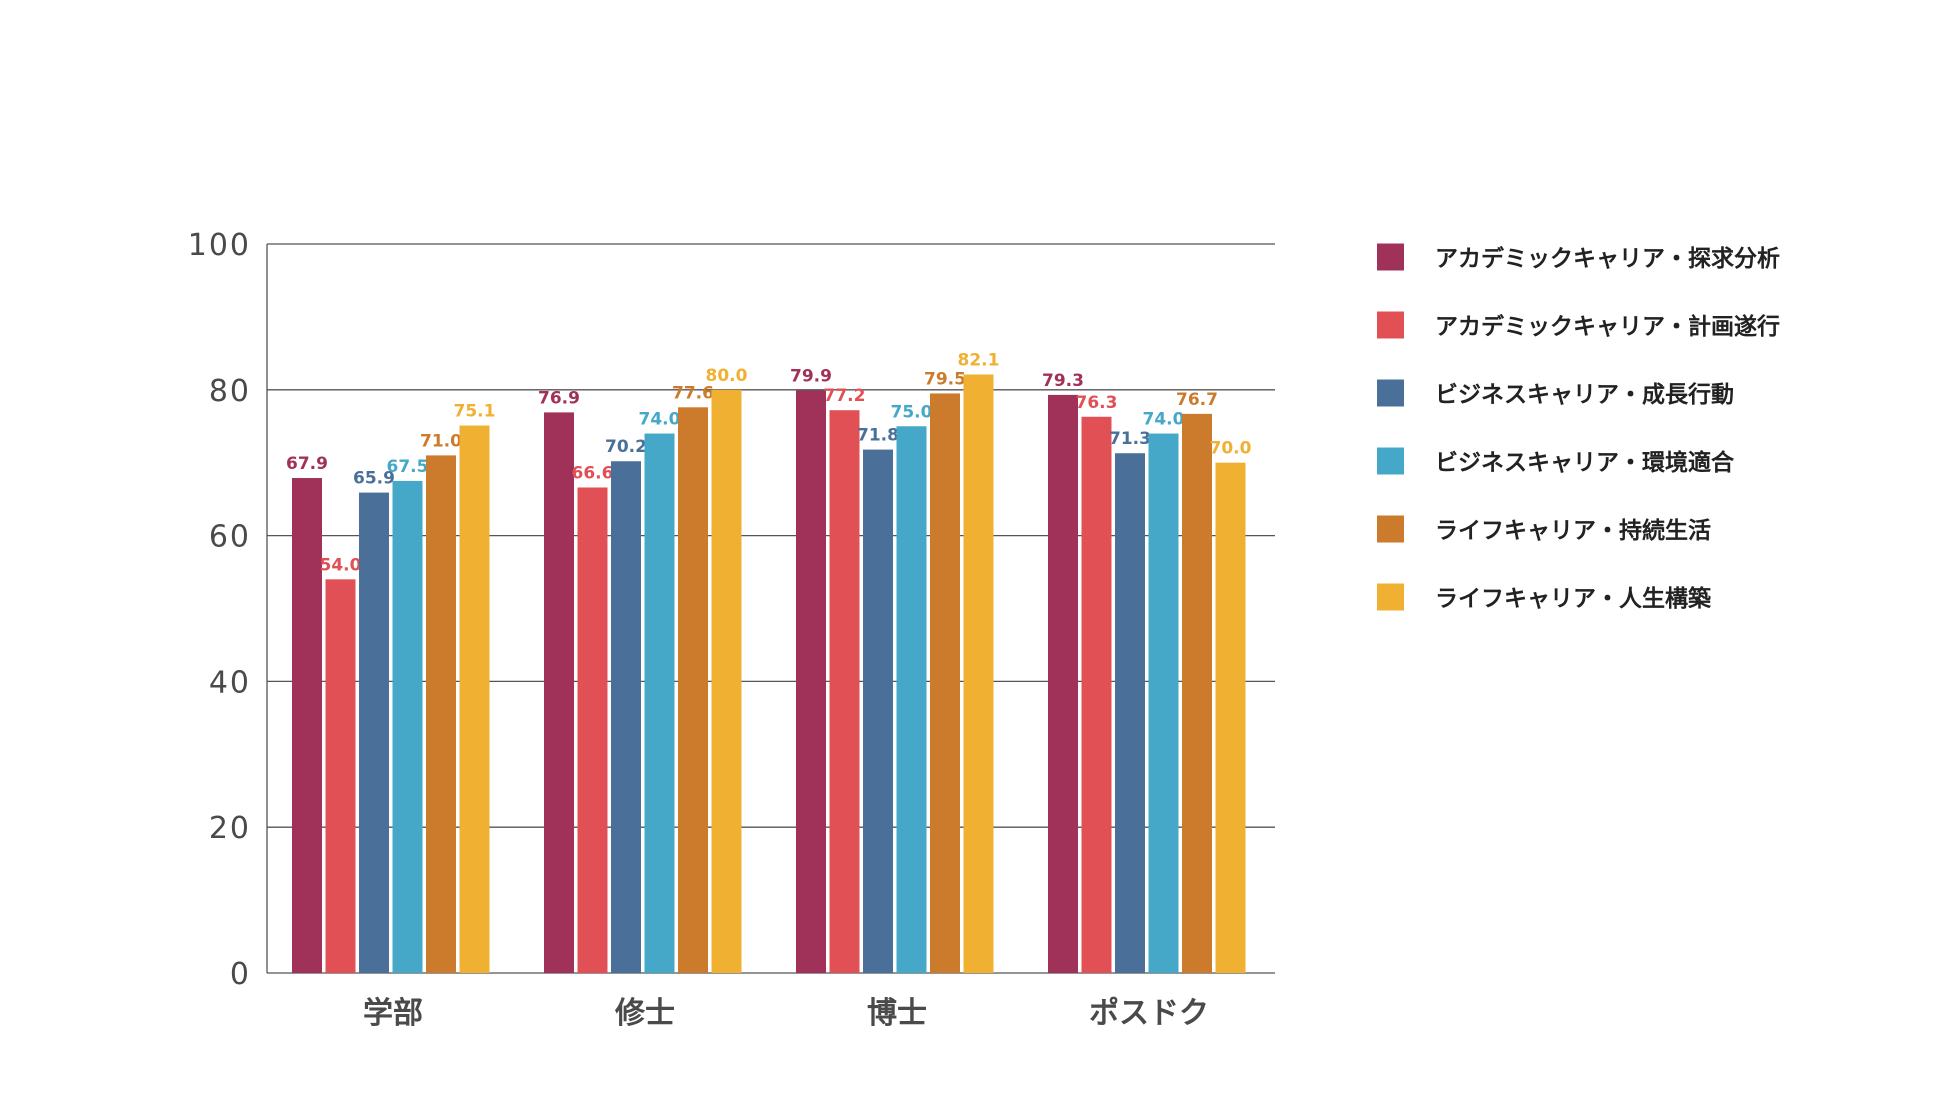  I want to click on y-tick-label-80: 80, so click(230, 391).